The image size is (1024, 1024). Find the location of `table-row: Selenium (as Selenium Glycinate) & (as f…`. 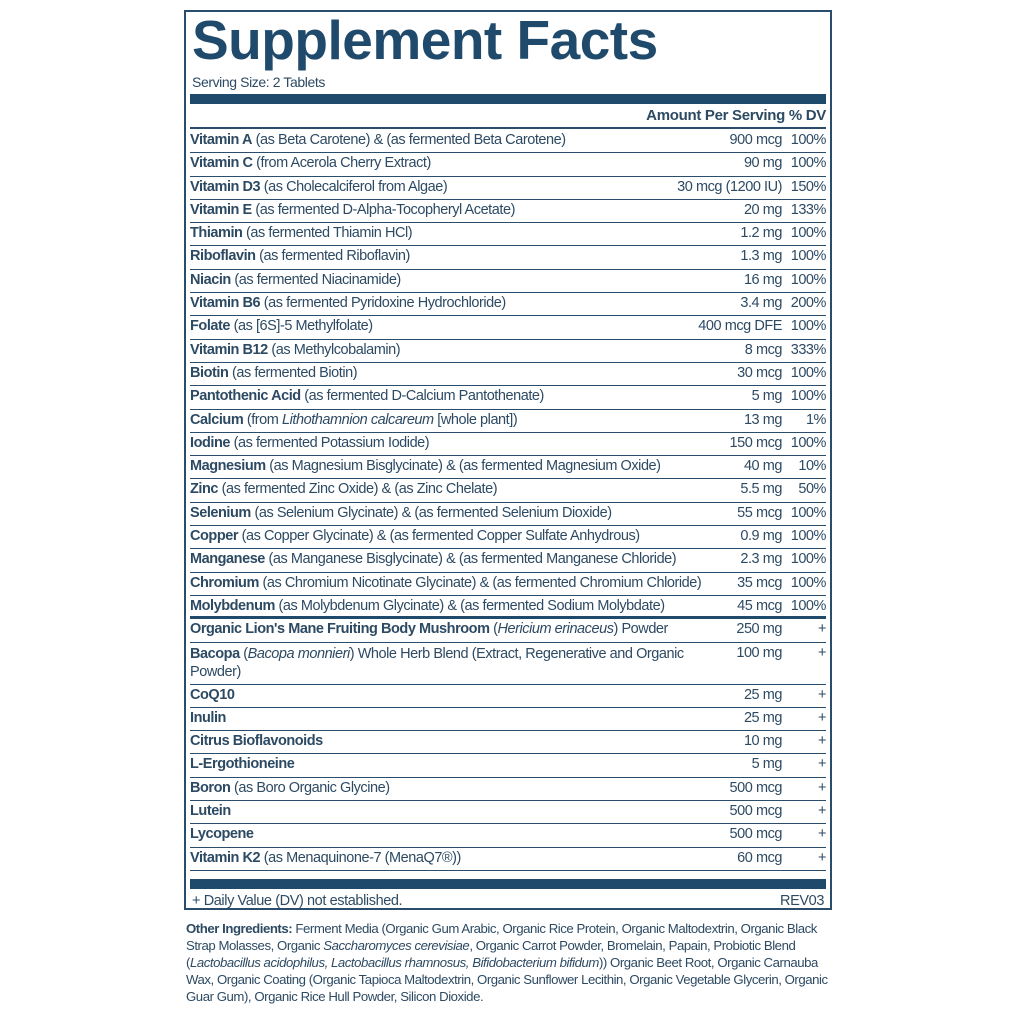

table-row: Selenium (as Selenium Glycinate) & (as f… is located at coordinates (508, 515).